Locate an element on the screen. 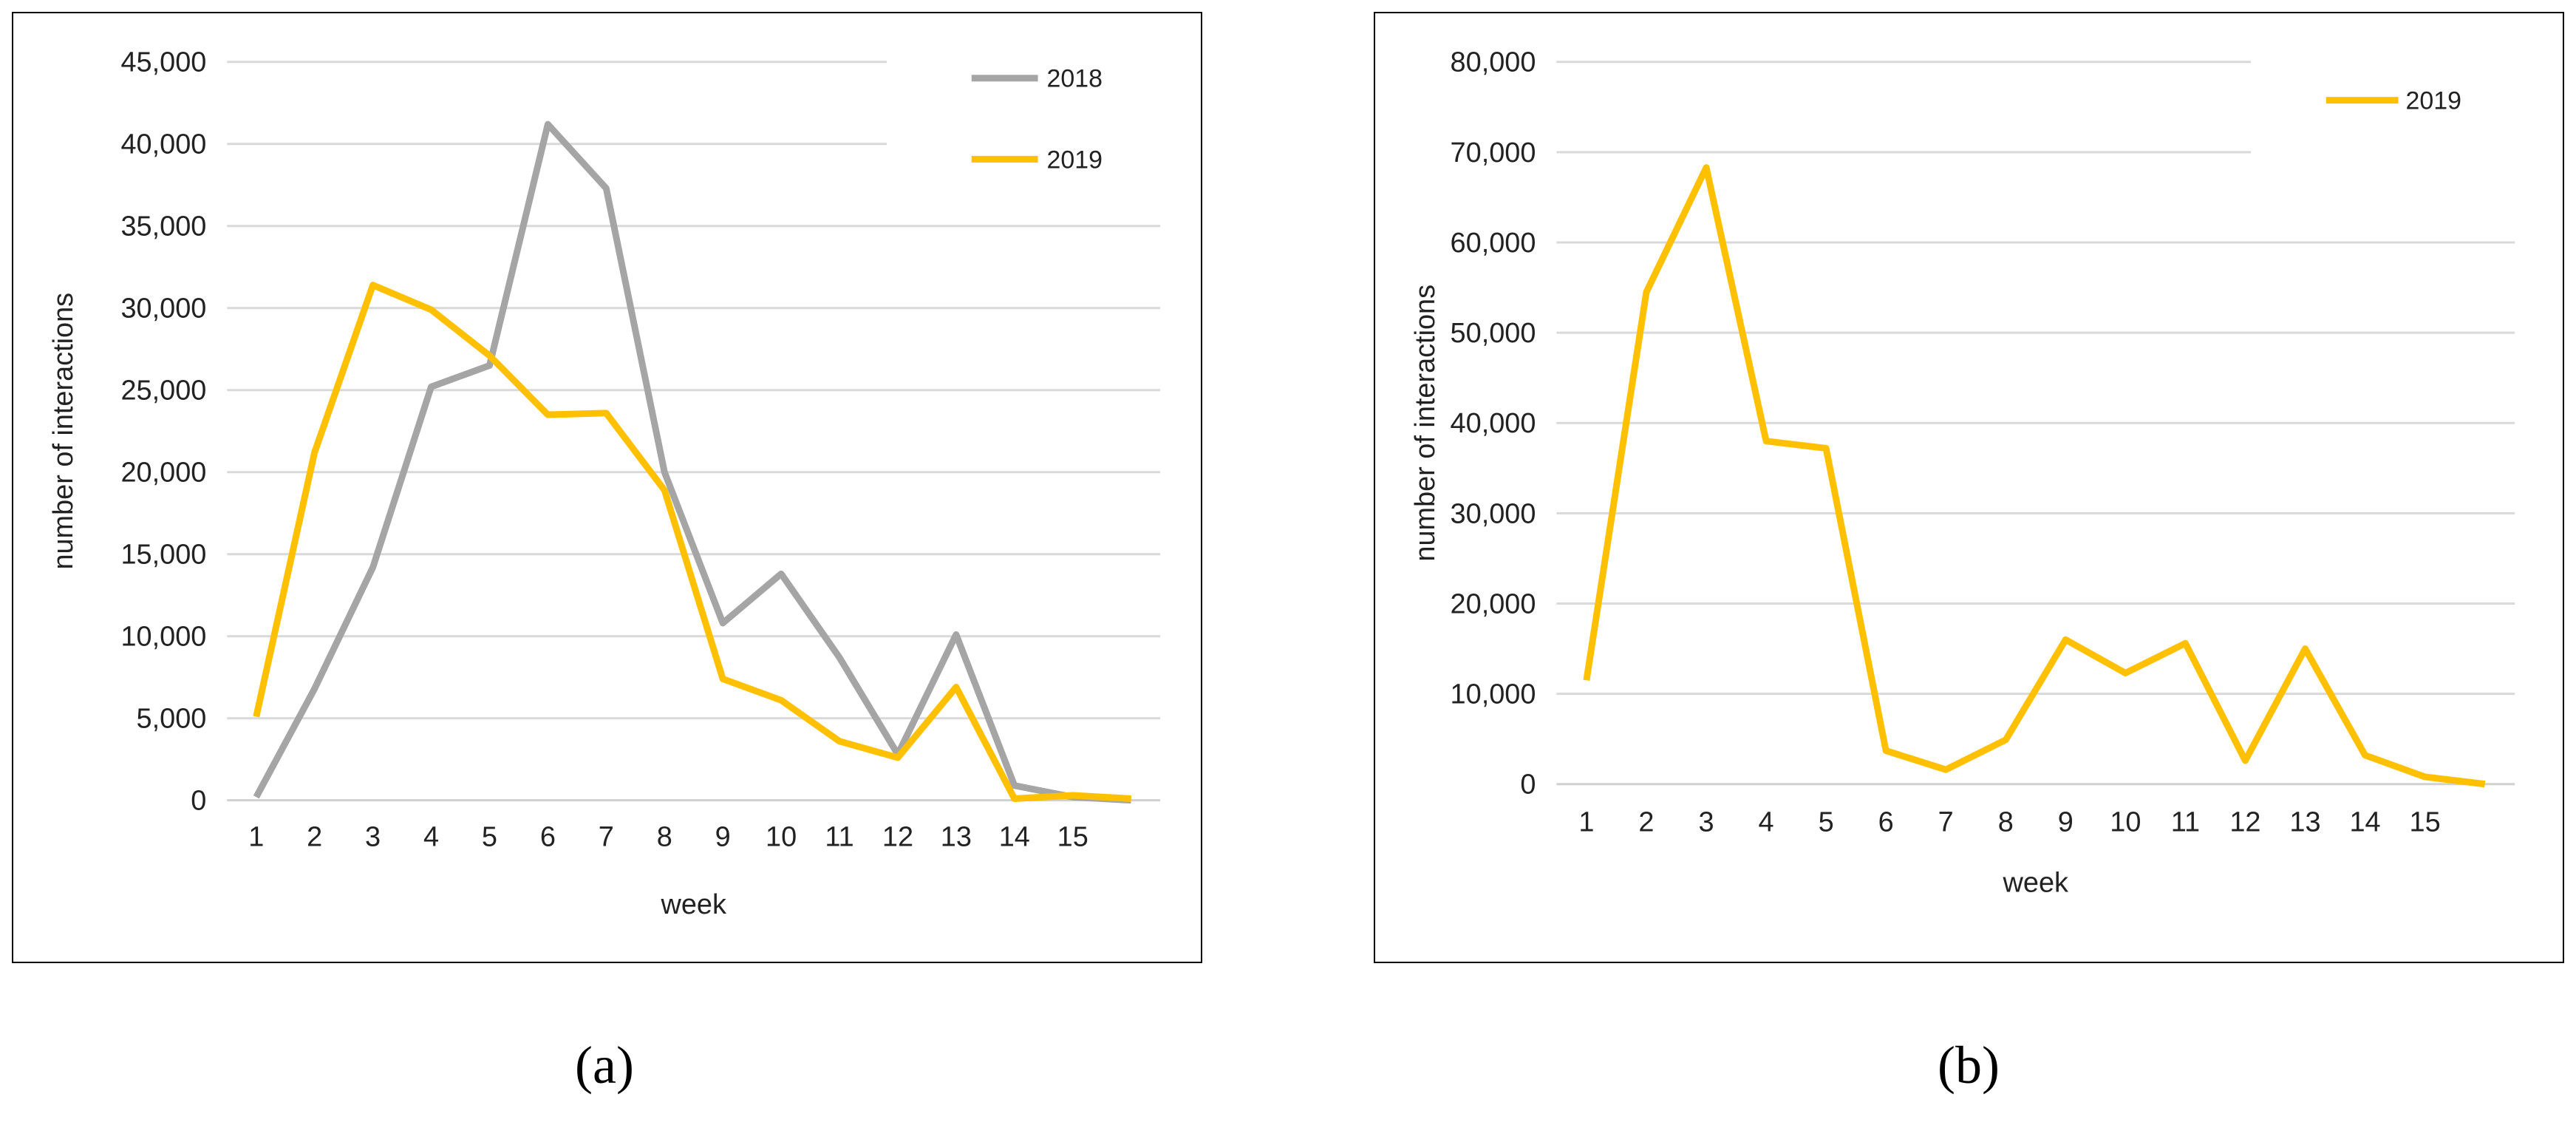  chart-b-y-tick-label: 80,000 is located at coordinates (1493, 63).